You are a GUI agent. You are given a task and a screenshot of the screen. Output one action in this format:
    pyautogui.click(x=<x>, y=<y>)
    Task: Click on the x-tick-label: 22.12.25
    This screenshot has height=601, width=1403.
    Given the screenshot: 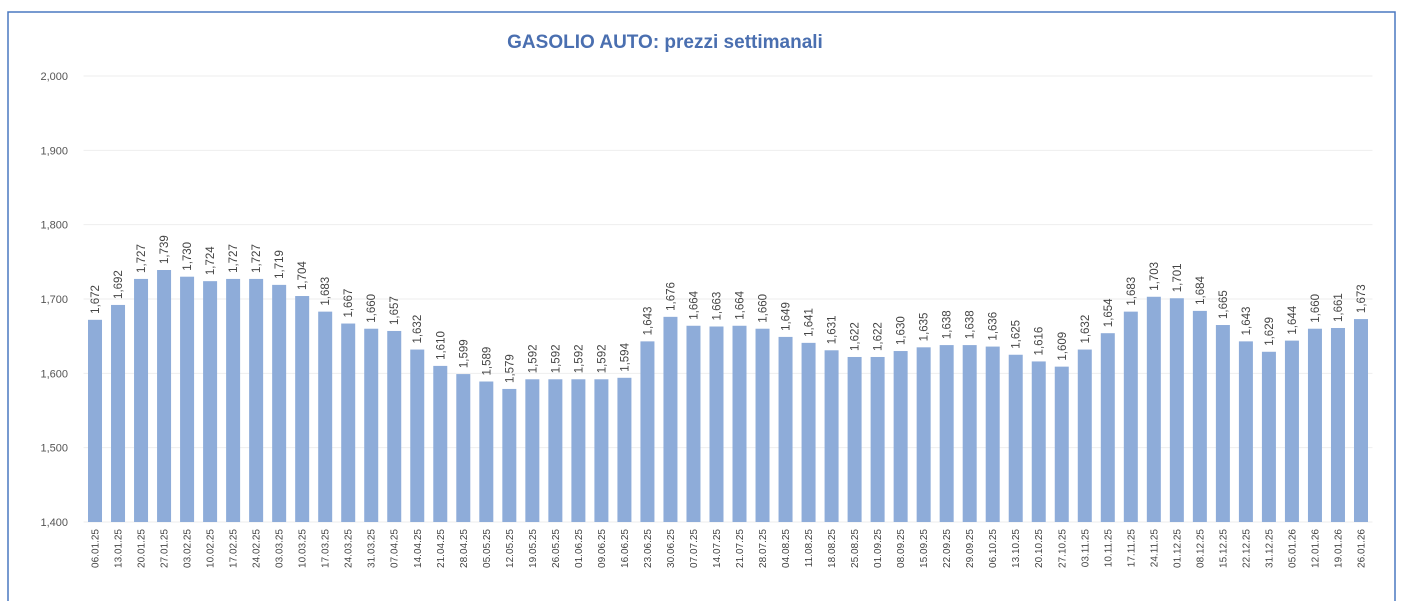 What is the action you would take?
    pyautogui.click(x=1246, y=548)
    